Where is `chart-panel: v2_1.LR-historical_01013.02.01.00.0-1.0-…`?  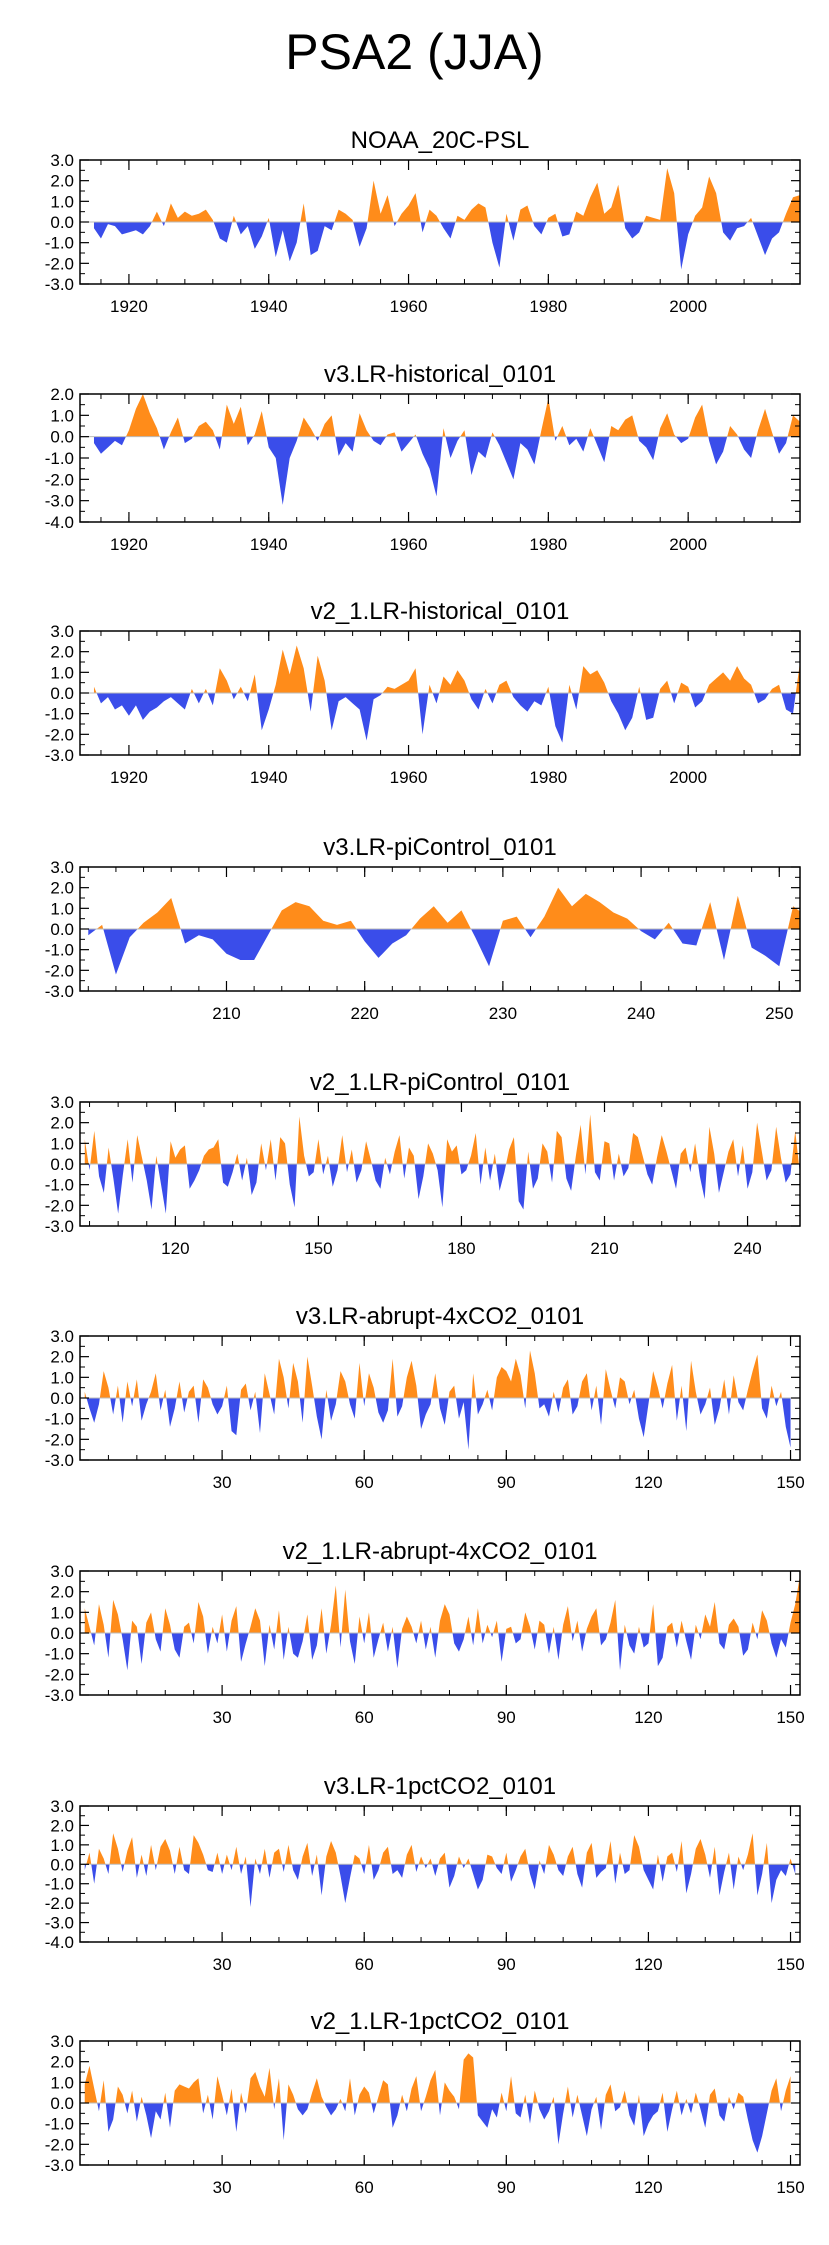
chart-panel: v2_1.LR-historical_01013.02.01.00.0-1.0-… is located at coordinates (423, 692).